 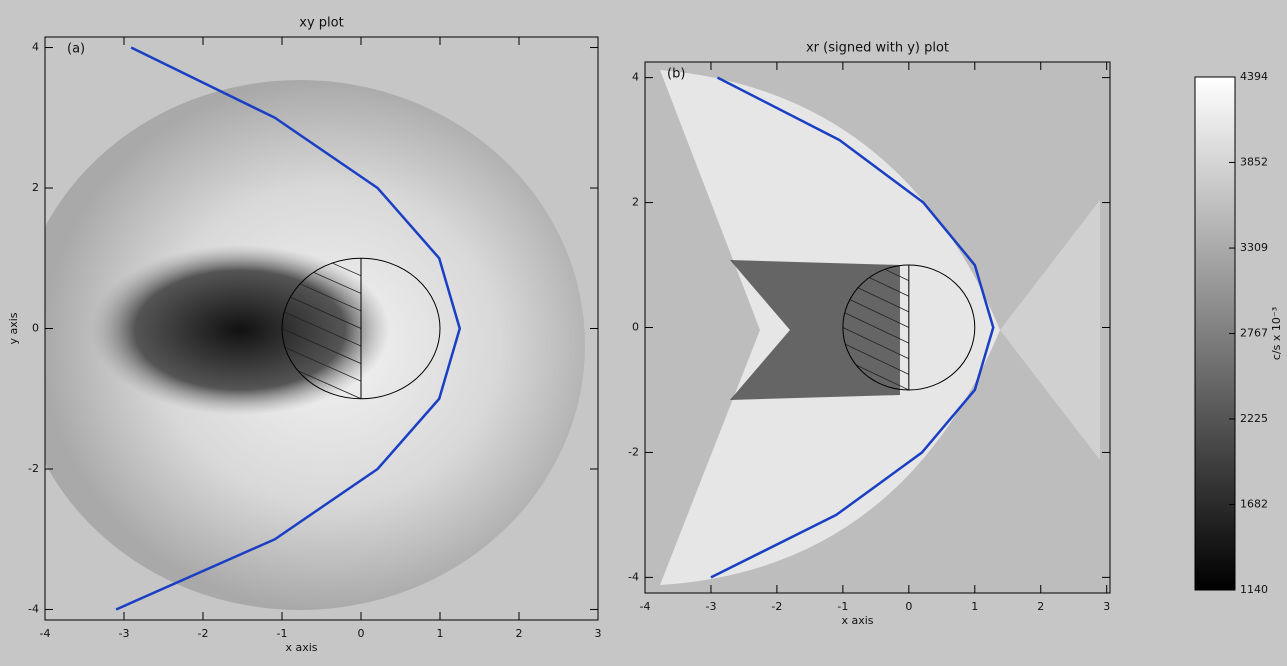 I want to click on colorbar-tick-label: 1682, so click(x=1254, y=504).